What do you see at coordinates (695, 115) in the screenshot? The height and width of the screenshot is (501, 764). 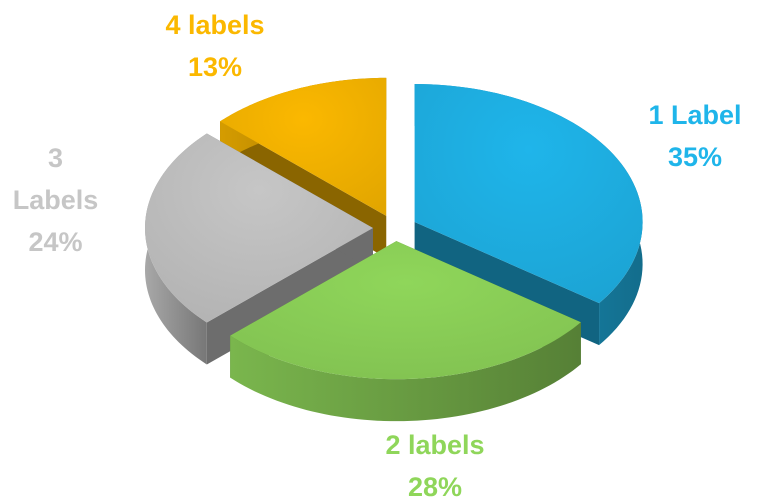 I see `category-label: 1 Label` at bounding box center [695, 115].